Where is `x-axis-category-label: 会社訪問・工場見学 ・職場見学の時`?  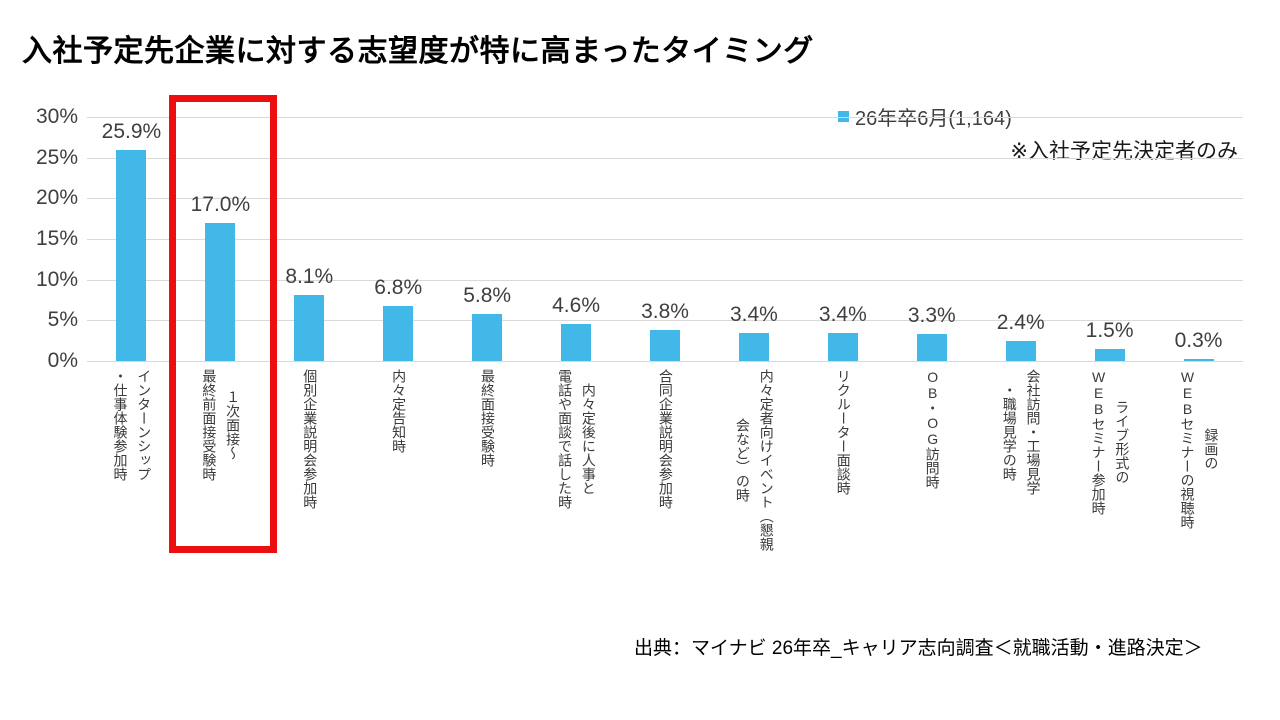
x-axis-category-label: 会社訪問・工場見学 ・職場見学の時 is located at coordinates (1021, 432).